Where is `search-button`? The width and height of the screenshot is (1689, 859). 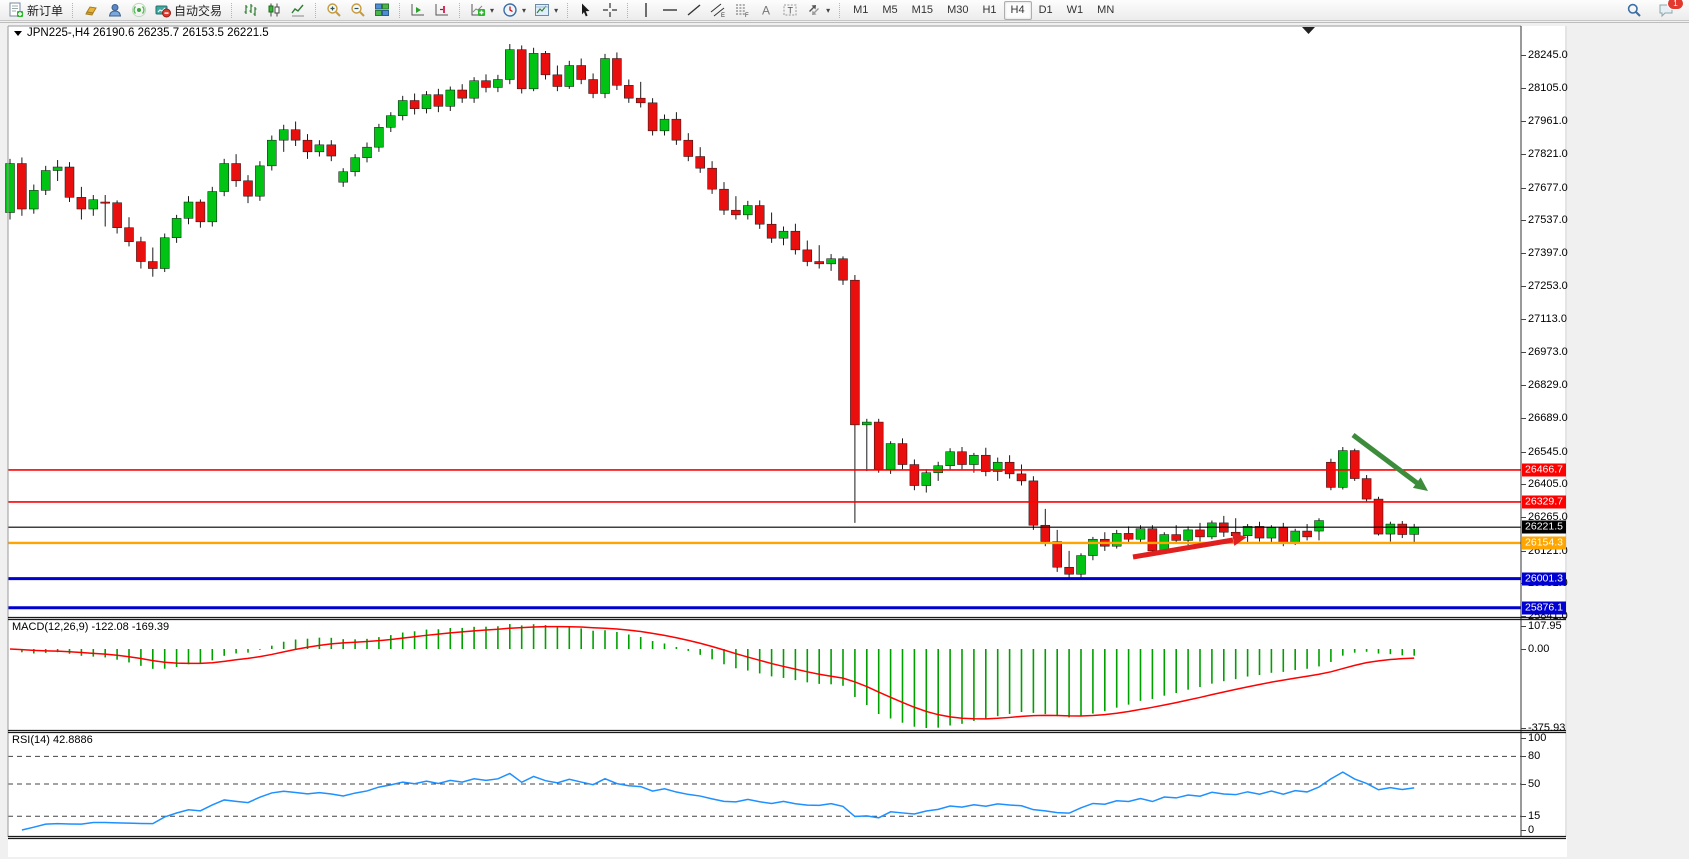
search-button is located at coordinates (1634, 10).